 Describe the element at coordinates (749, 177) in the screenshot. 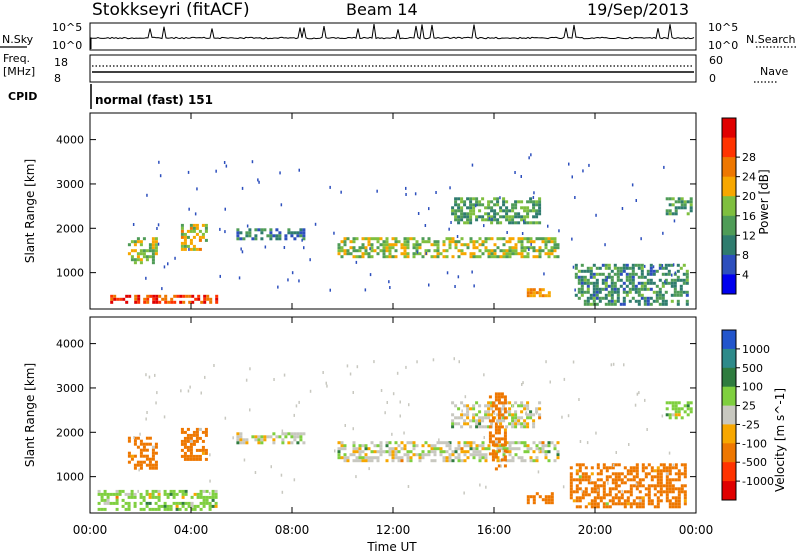

I see `colorbar-tick-label: 24` at that location.